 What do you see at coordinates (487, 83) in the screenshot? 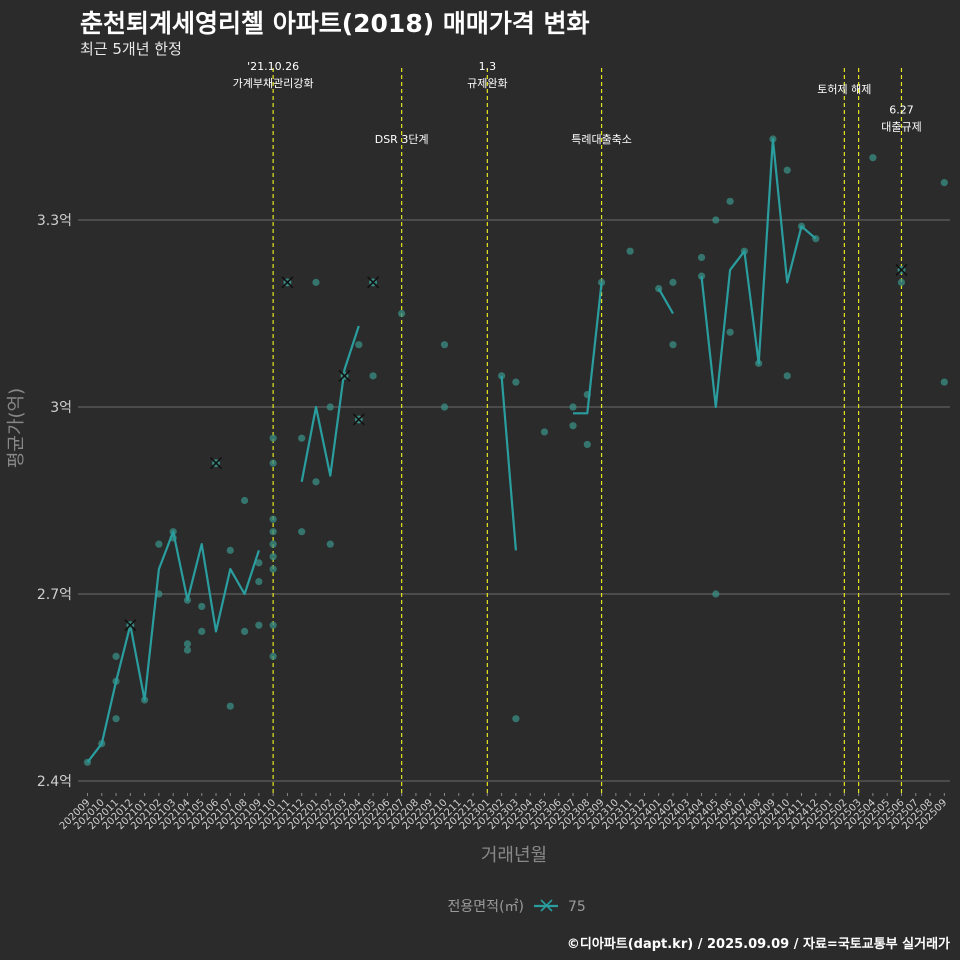
I see `event-label: 규제완화` at bounding box center [487, 83].